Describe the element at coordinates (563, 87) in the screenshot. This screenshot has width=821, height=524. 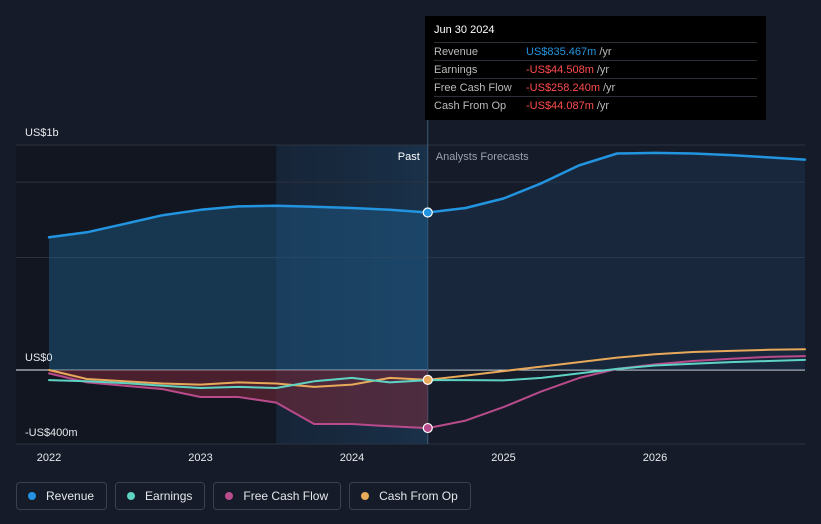
I see `tooltip-value: -US$258.240m` at that location.